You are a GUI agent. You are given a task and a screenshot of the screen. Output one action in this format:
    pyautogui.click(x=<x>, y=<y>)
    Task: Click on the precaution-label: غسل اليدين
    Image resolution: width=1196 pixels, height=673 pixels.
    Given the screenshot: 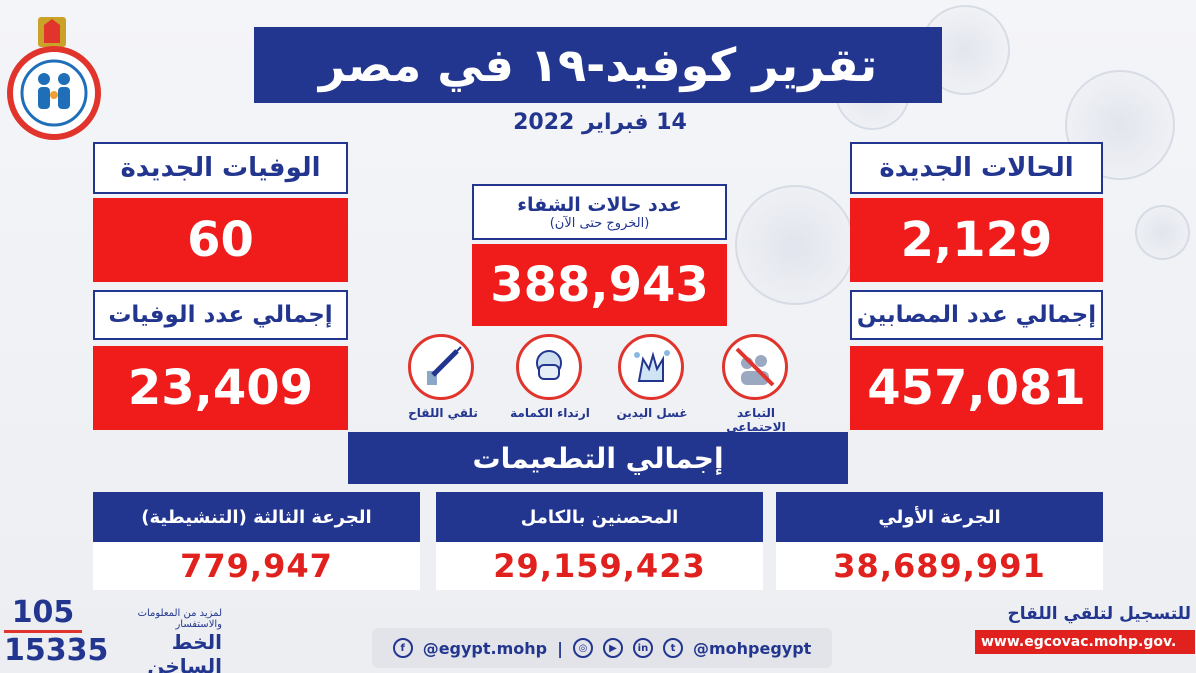 What is the action you would take?
    pyautogui.click(x=652, y=413)
    